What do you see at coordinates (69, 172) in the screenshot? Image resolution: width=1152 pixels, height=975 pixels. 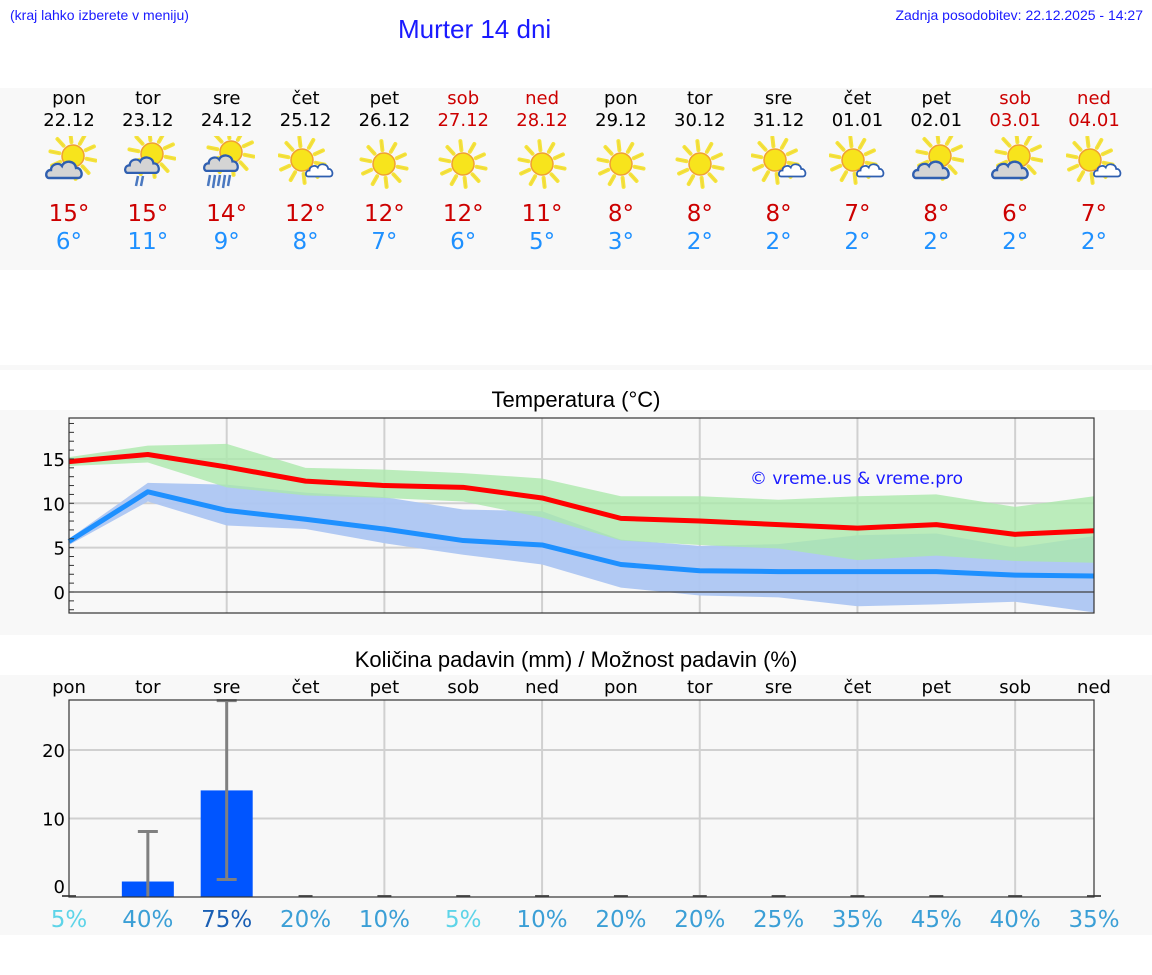 I see `day-forecast: pon 22.12 15° 6°` at bounding box center [69, 172].